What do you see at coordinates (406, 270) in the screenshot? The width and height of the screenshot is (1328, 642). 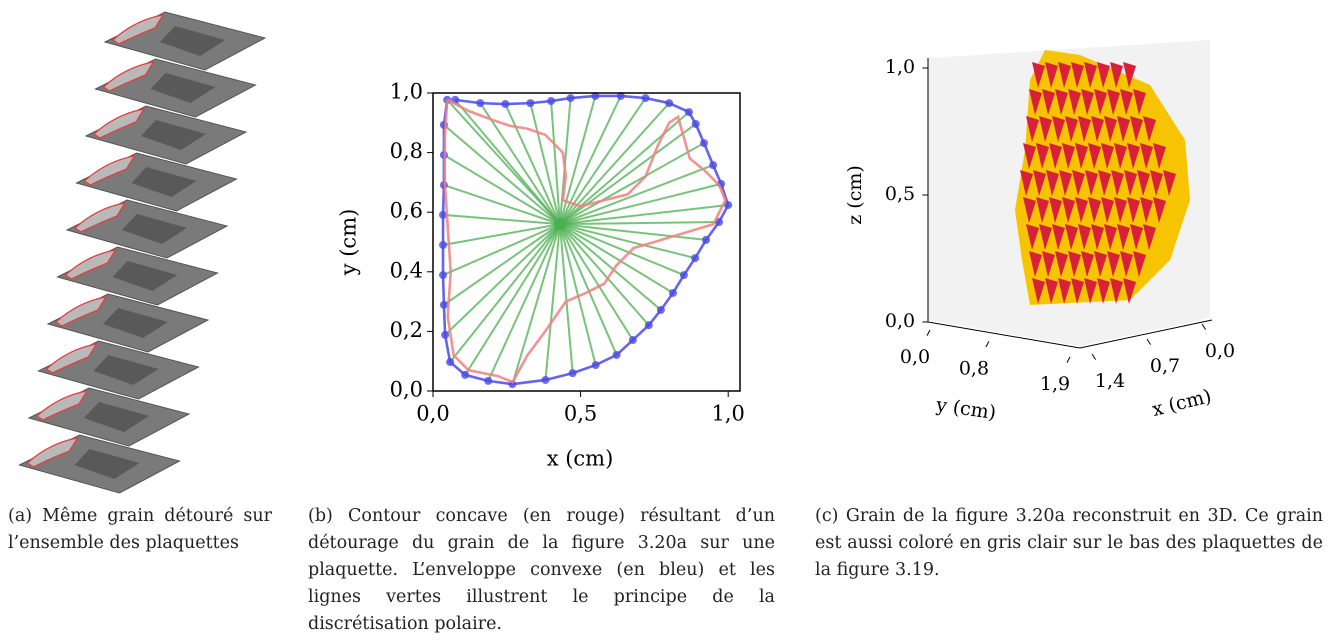 I see `y-tick-label: 0,4` at bounding box center [406, 270].